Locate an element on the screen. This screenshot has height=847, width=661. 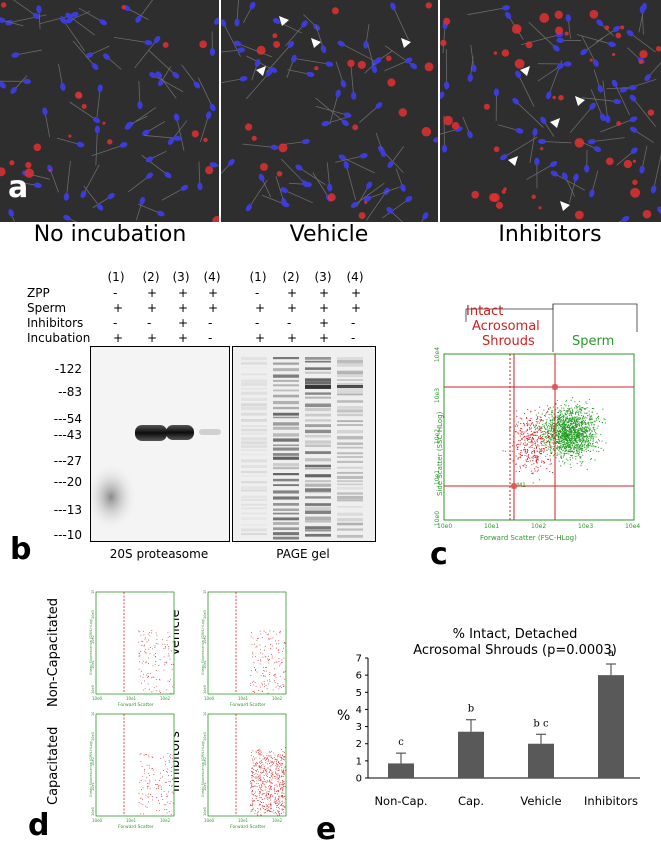
mw-marker: ---43 is located at coordinates (67, 435).